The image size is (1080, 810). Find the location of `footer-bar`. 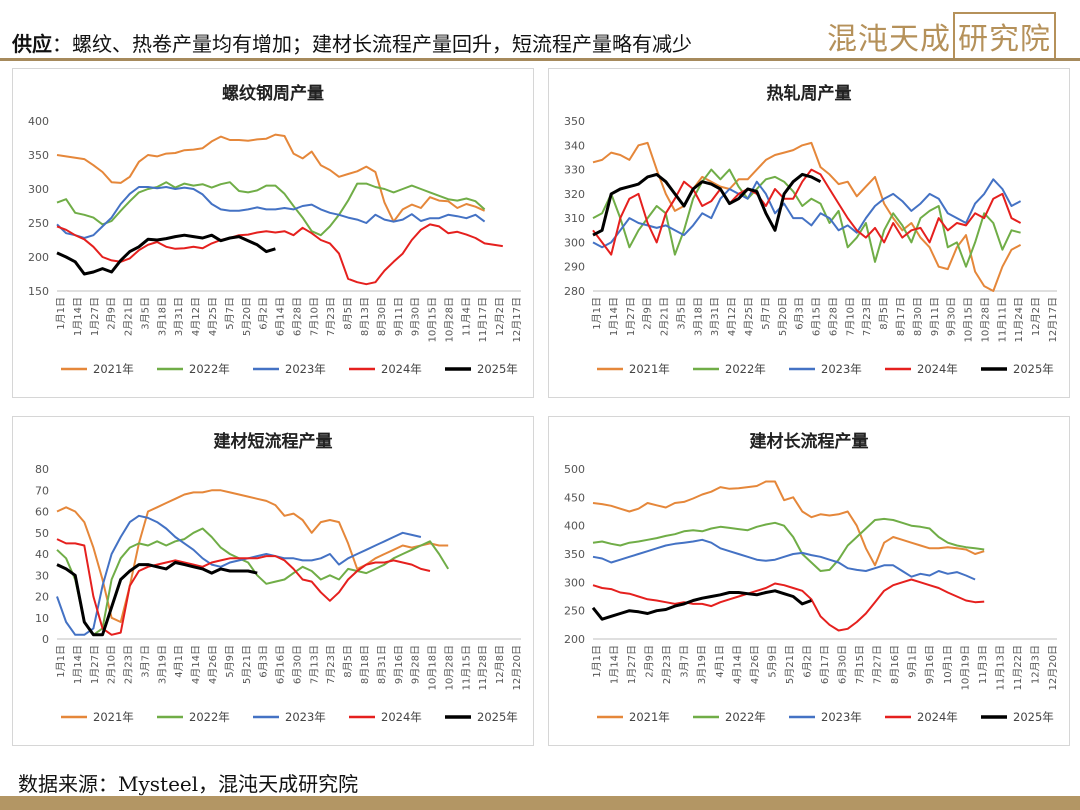

footer-bar is located at coordinates (540, 803).